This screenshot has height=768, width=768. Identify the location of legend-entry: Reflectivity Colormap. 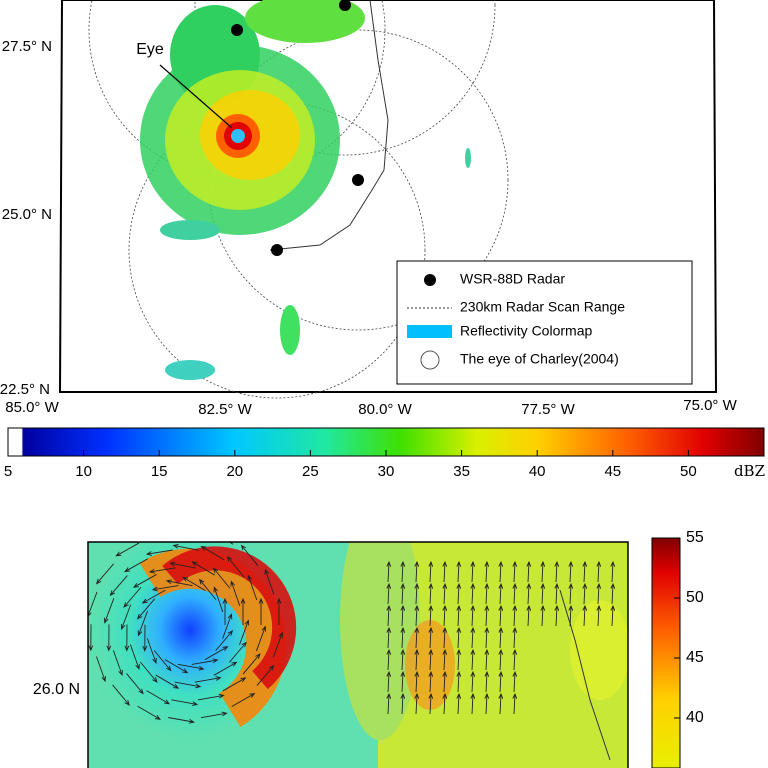
(526, 331).